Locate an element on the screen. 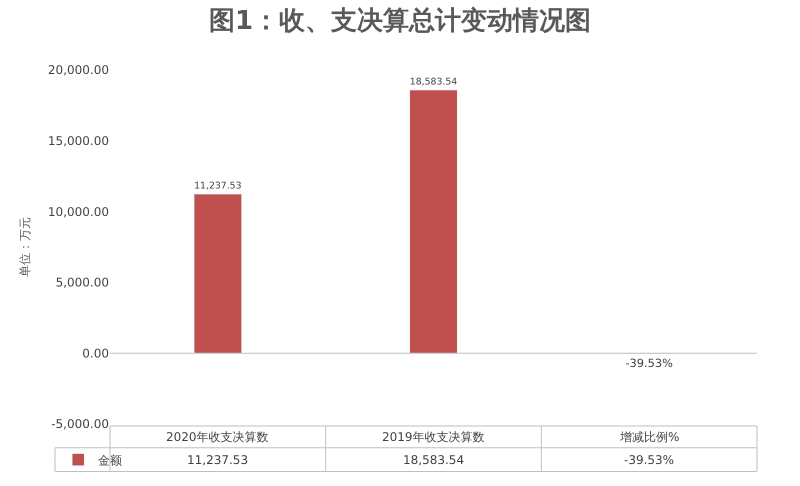 This screenshot has width=800, height=486. y-tick-label: 0.00 is located at coordinates (95, 353).